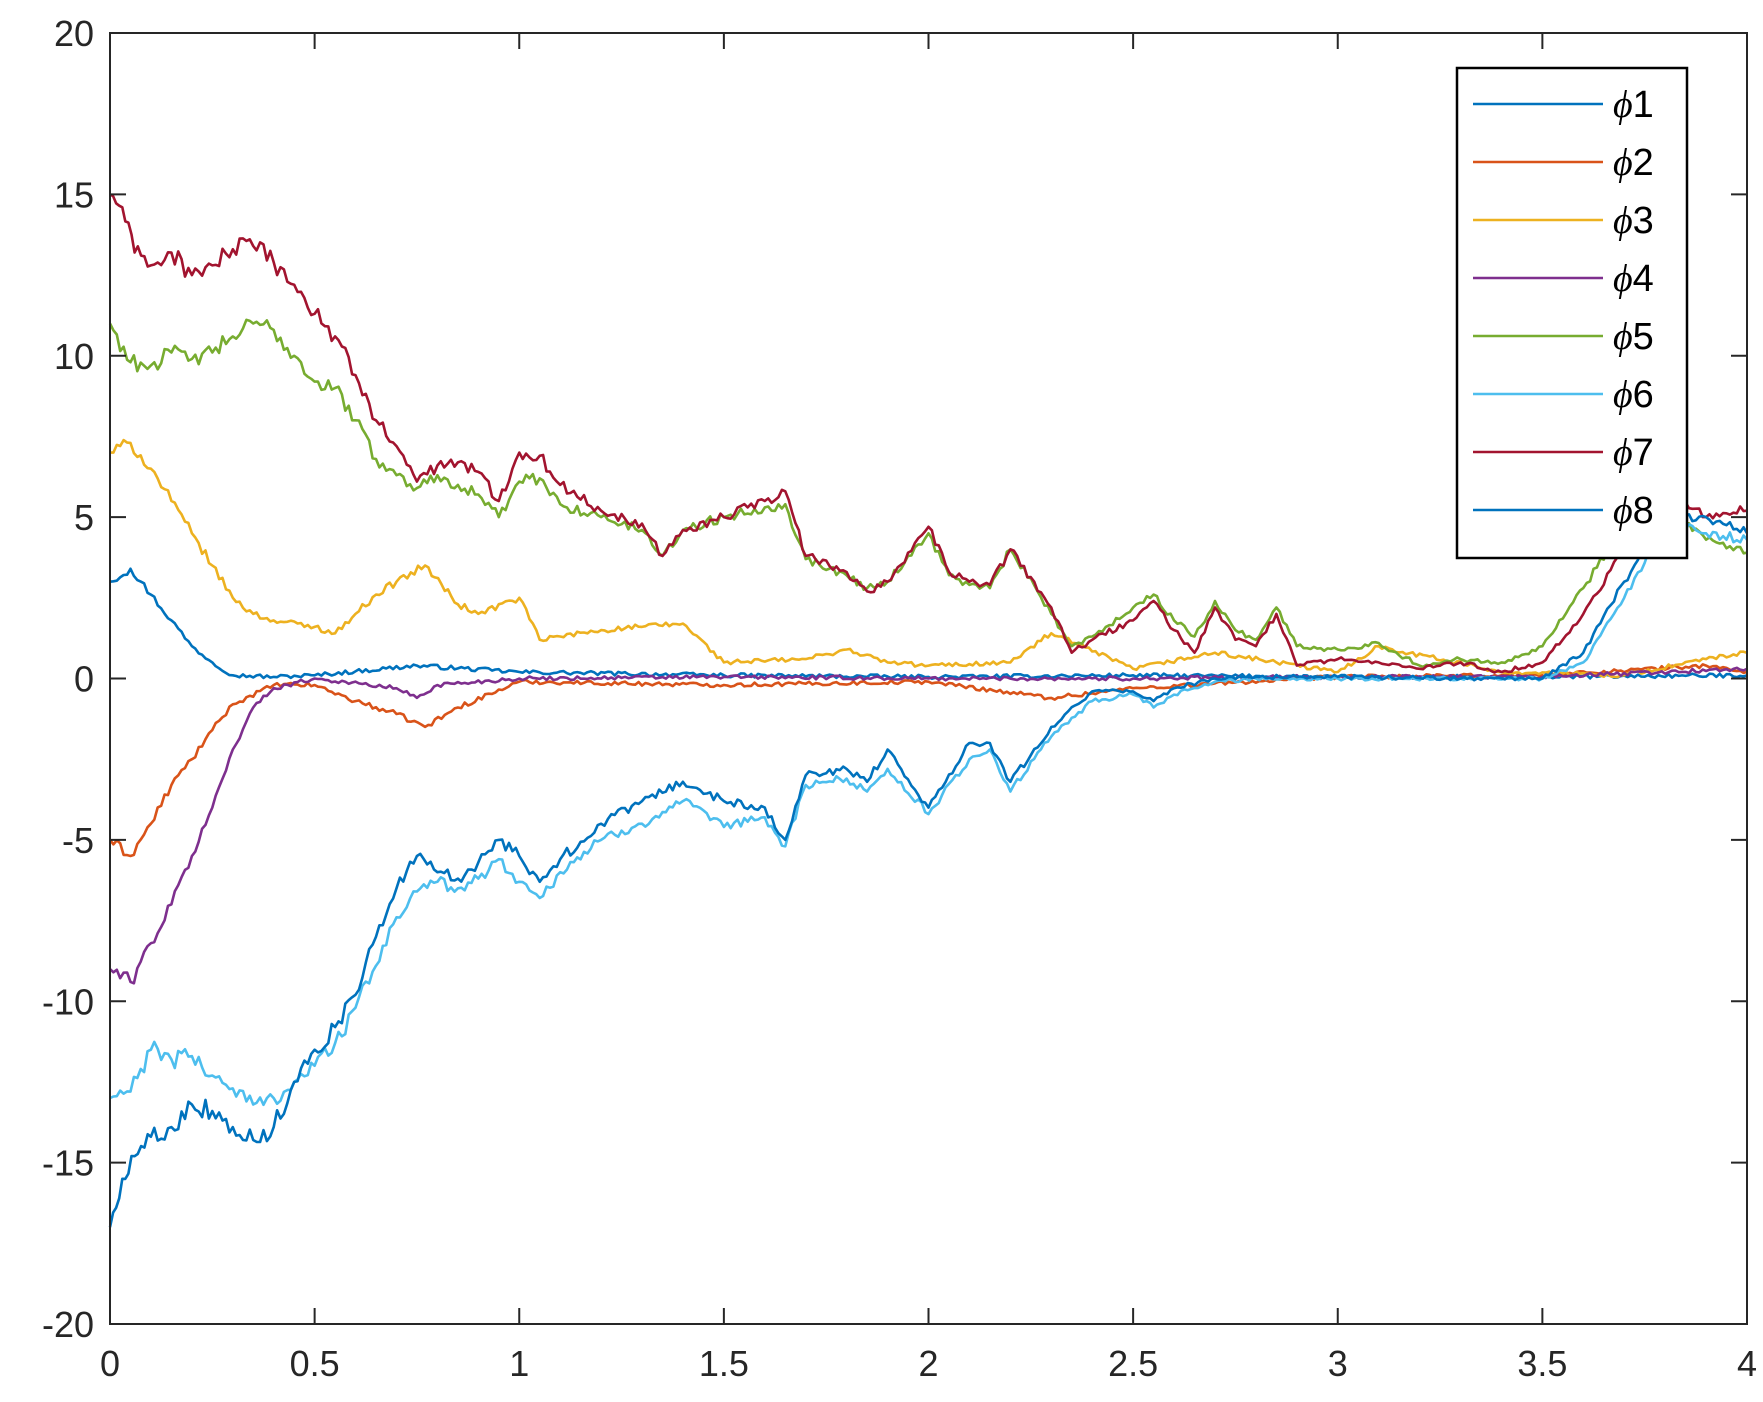 Image resolution: width=1763 pixels, height=1402 pixels. What do you see at coordinates (74, 33) in the screenshot?
I see `y-tick-label: 20` at bounding box center [74, 33].